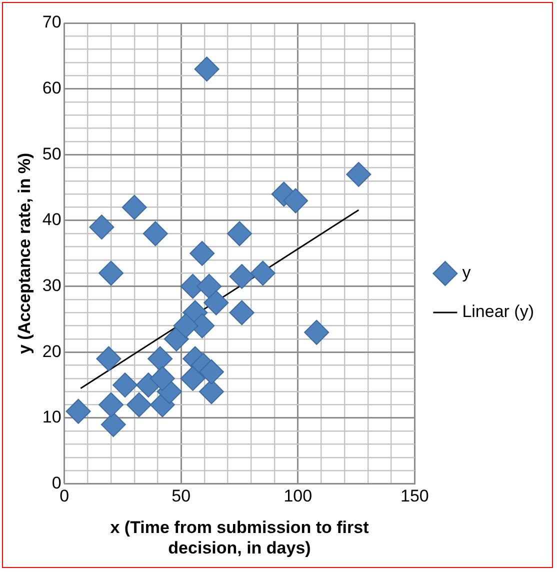 The width and height of the screenshot is (557, 572). What do you see at coordinates (467, 272) in the screenshot?
I see `legend-label: y` at bounding box center [467, 272].